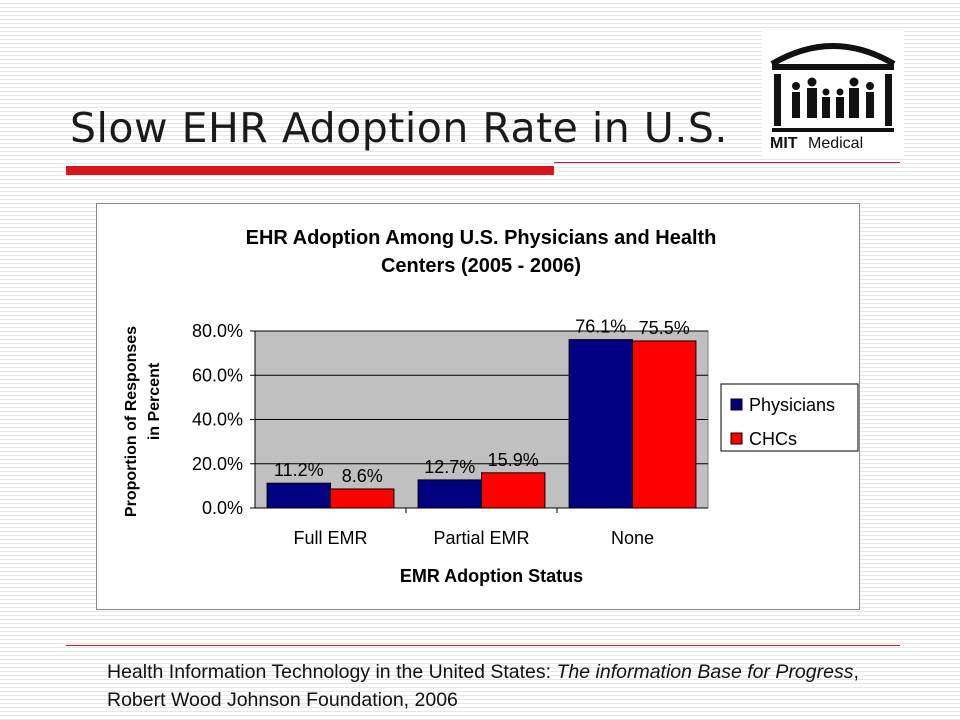  What do you see at coordinates (217, 375) in the screenshot?
I see `y-tick-label: 60.0%` at bounding box center [217, 375].